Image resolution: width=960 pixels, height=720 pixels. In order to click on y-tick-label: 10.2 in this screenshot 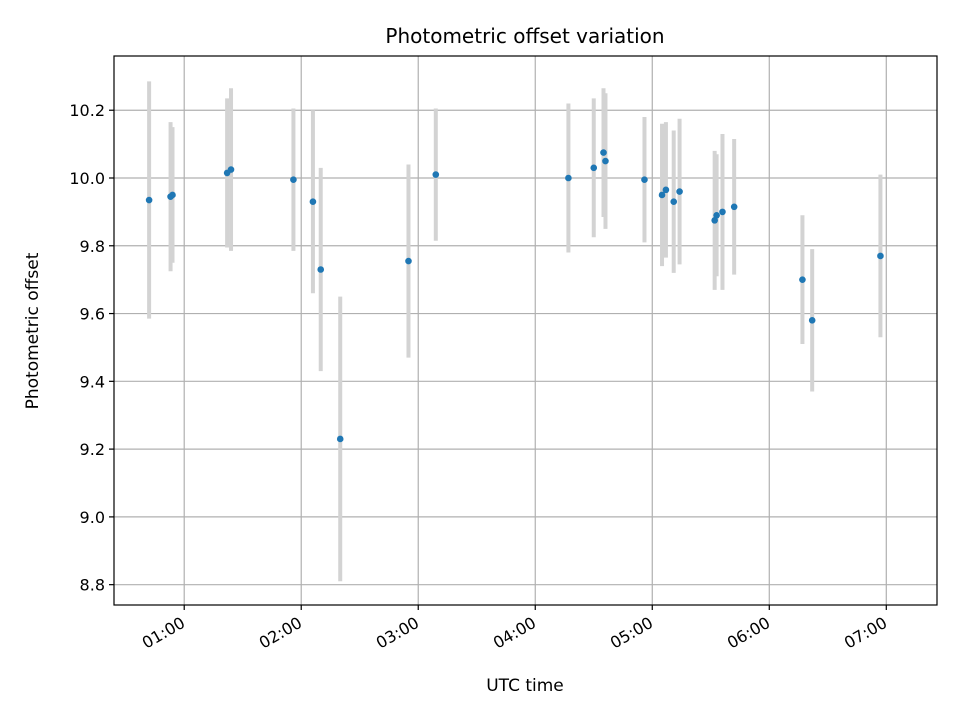, I will do `click(87, 110)`.